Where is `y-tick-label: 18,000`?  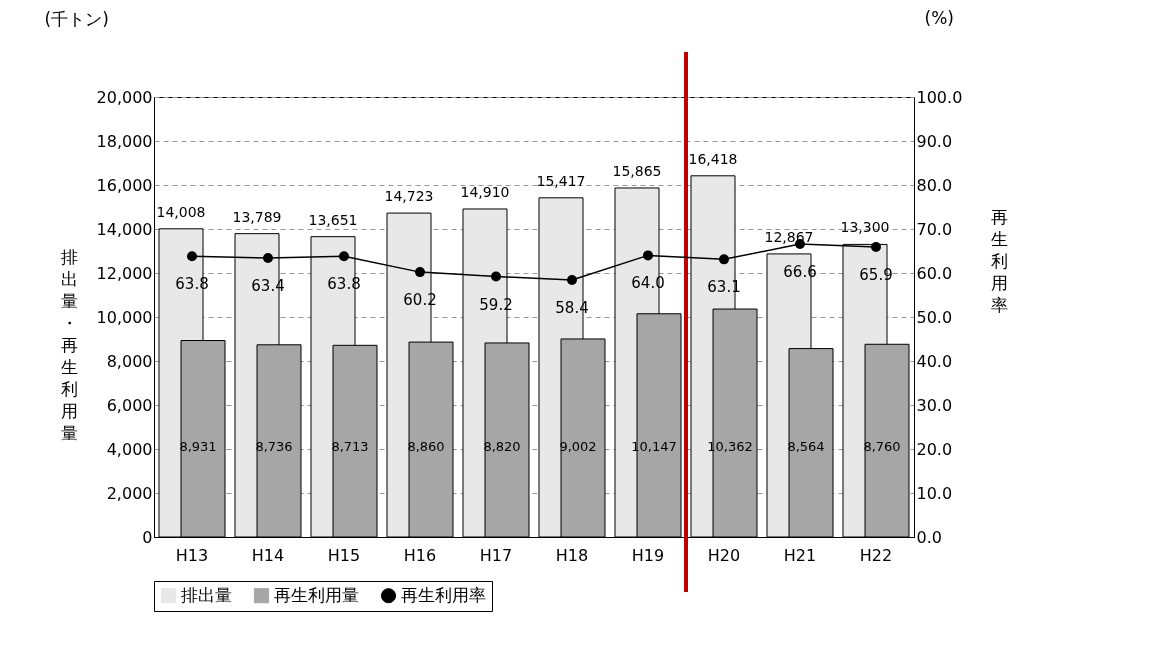
y-tick-label: 18,000 is located at coordinates (124, 141).